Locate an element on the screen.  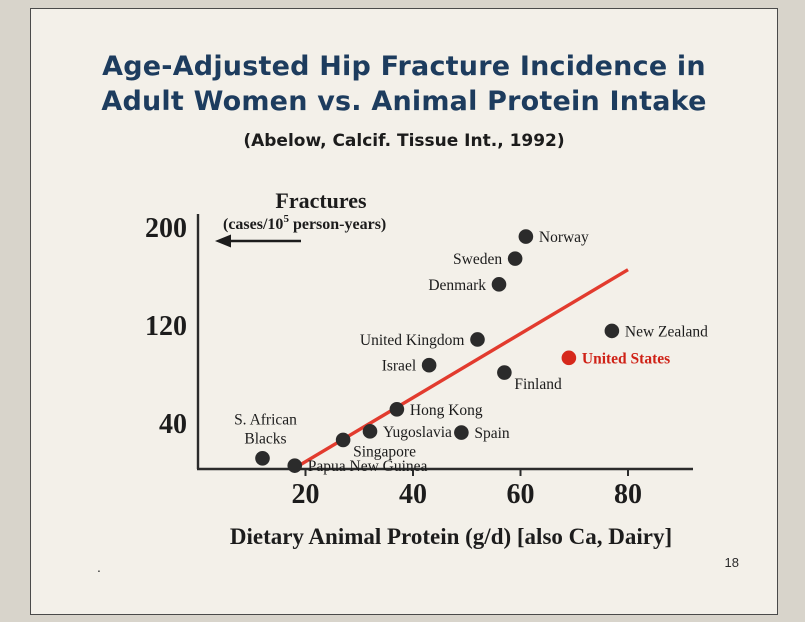
x-tick-label: 20 is located at coordinates (306, 494).